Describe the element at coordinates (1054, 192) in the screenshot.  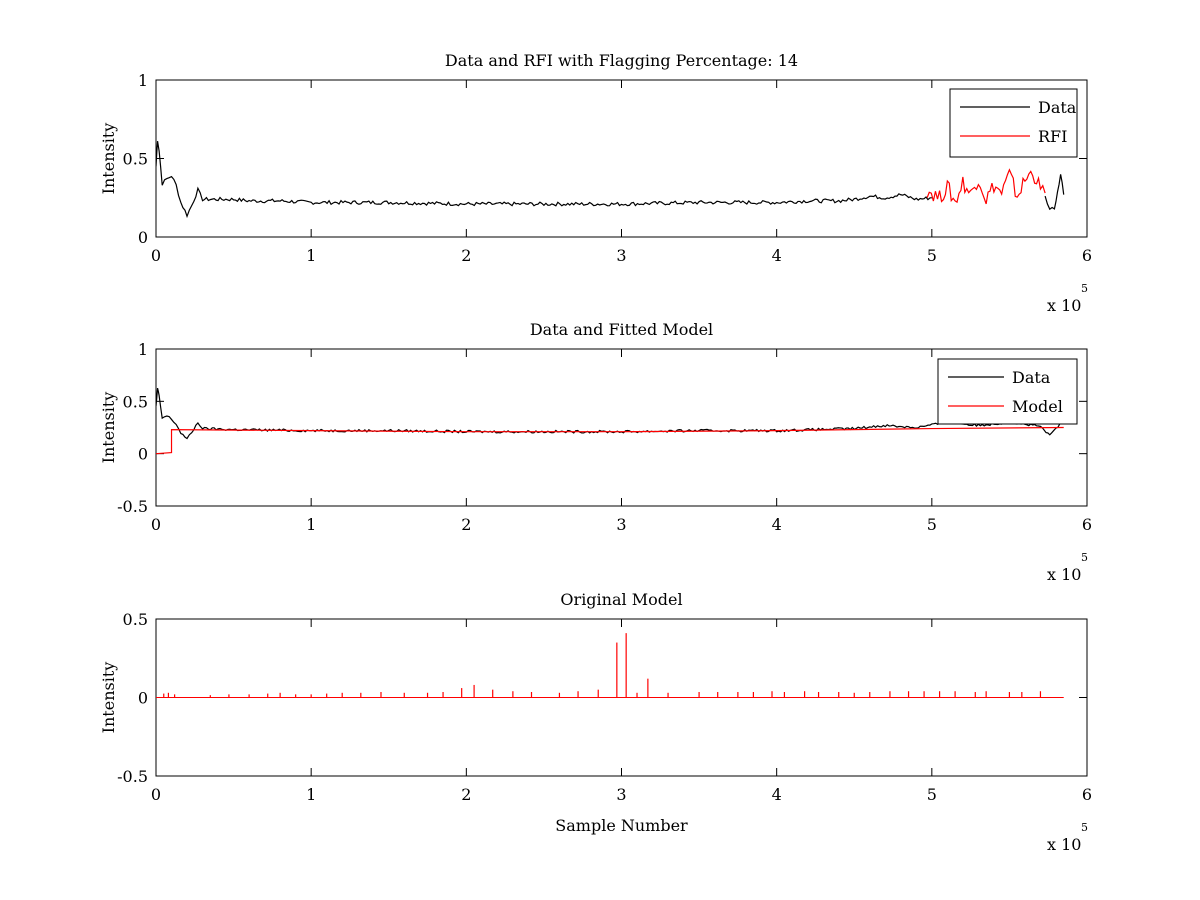
I see `series-line-data-tail` at that location.